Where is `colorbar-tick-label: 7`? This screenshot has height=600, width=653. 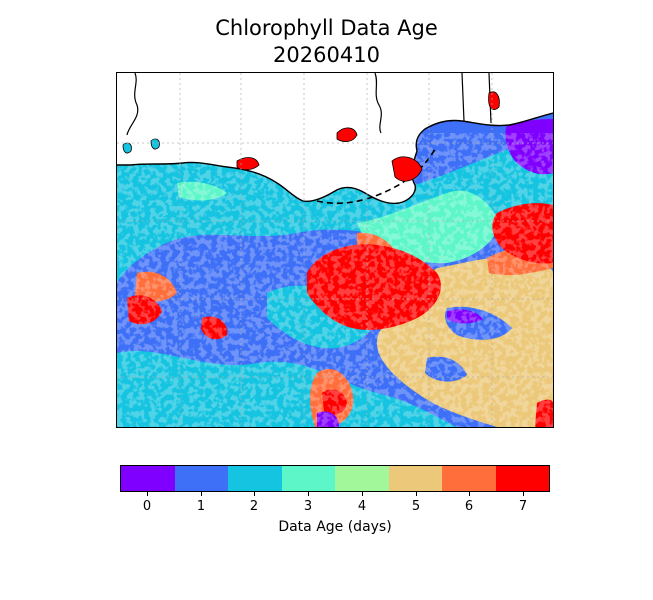 colorbar-tick-label: 7 is located at coordinates (523, 506).